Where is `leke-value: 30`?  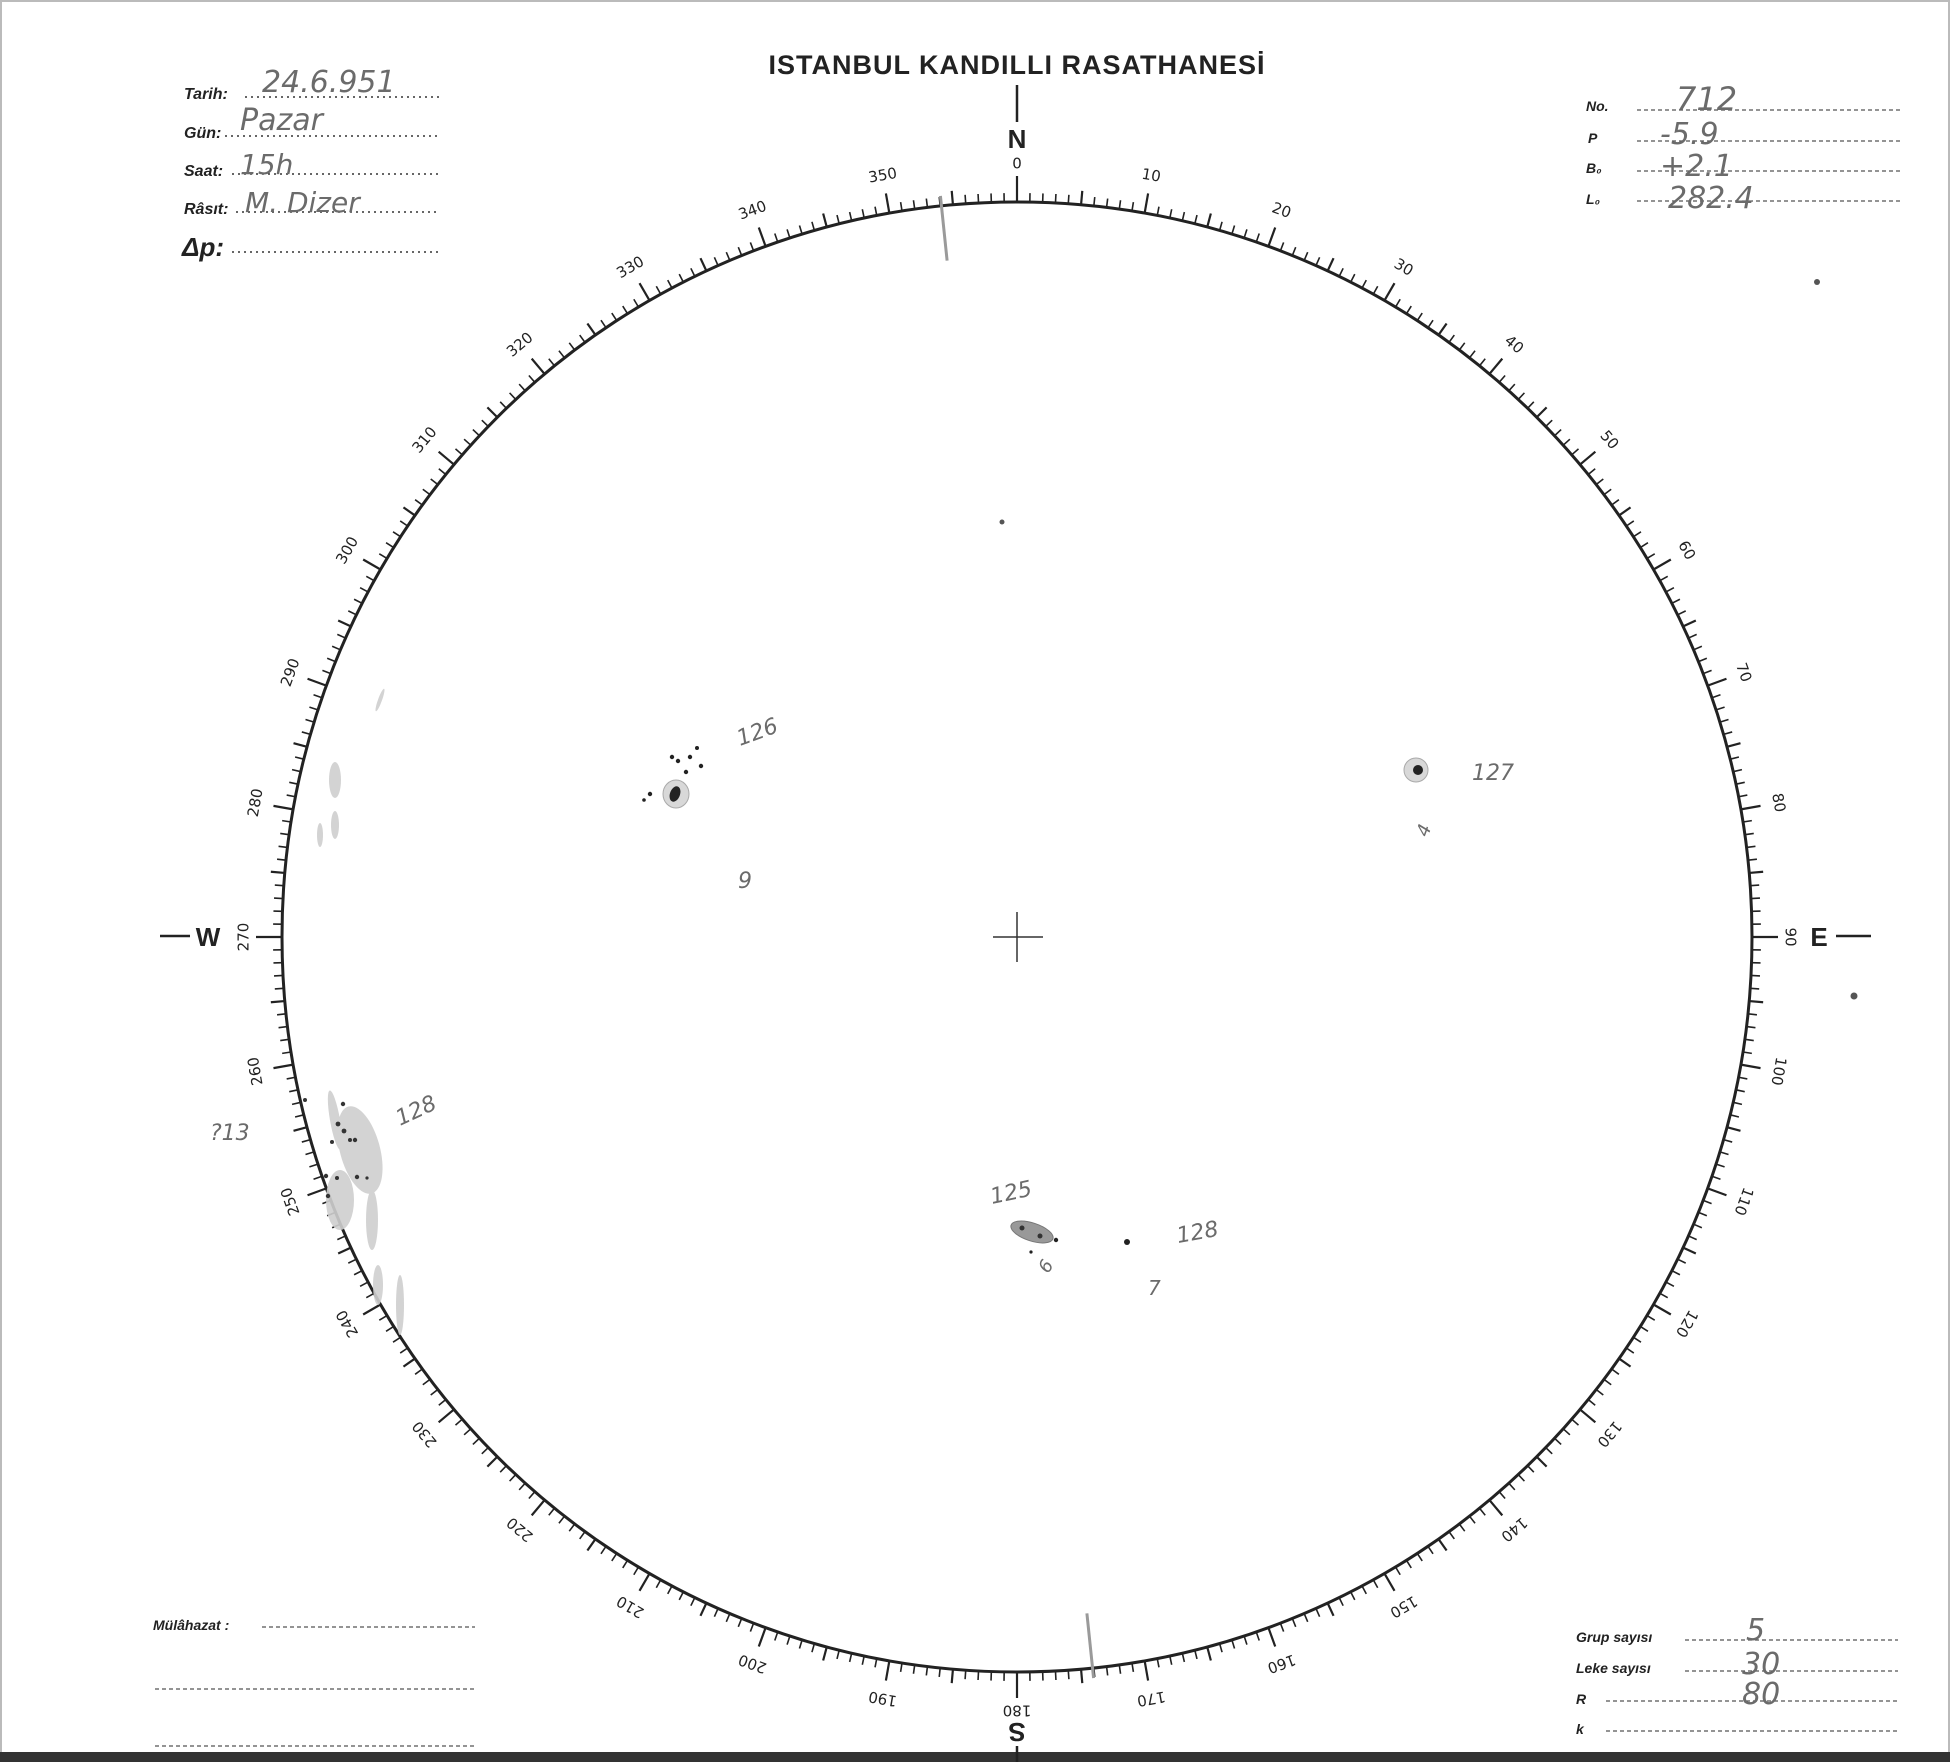
leke-value: 30 is located at coordinates (1761, 1664).